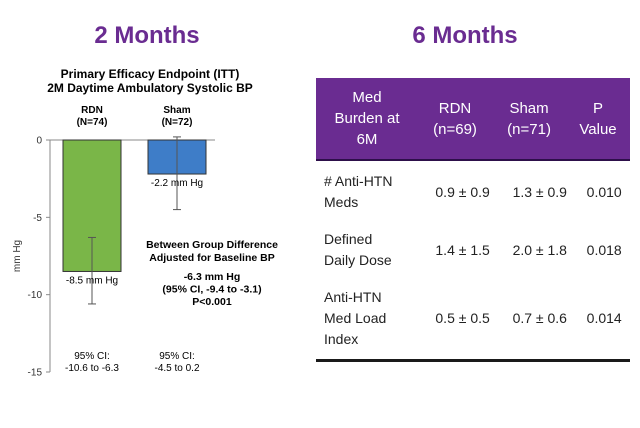  I want to click on between-group-heading: Adjusted for Baseline BP, so click(211, 258).